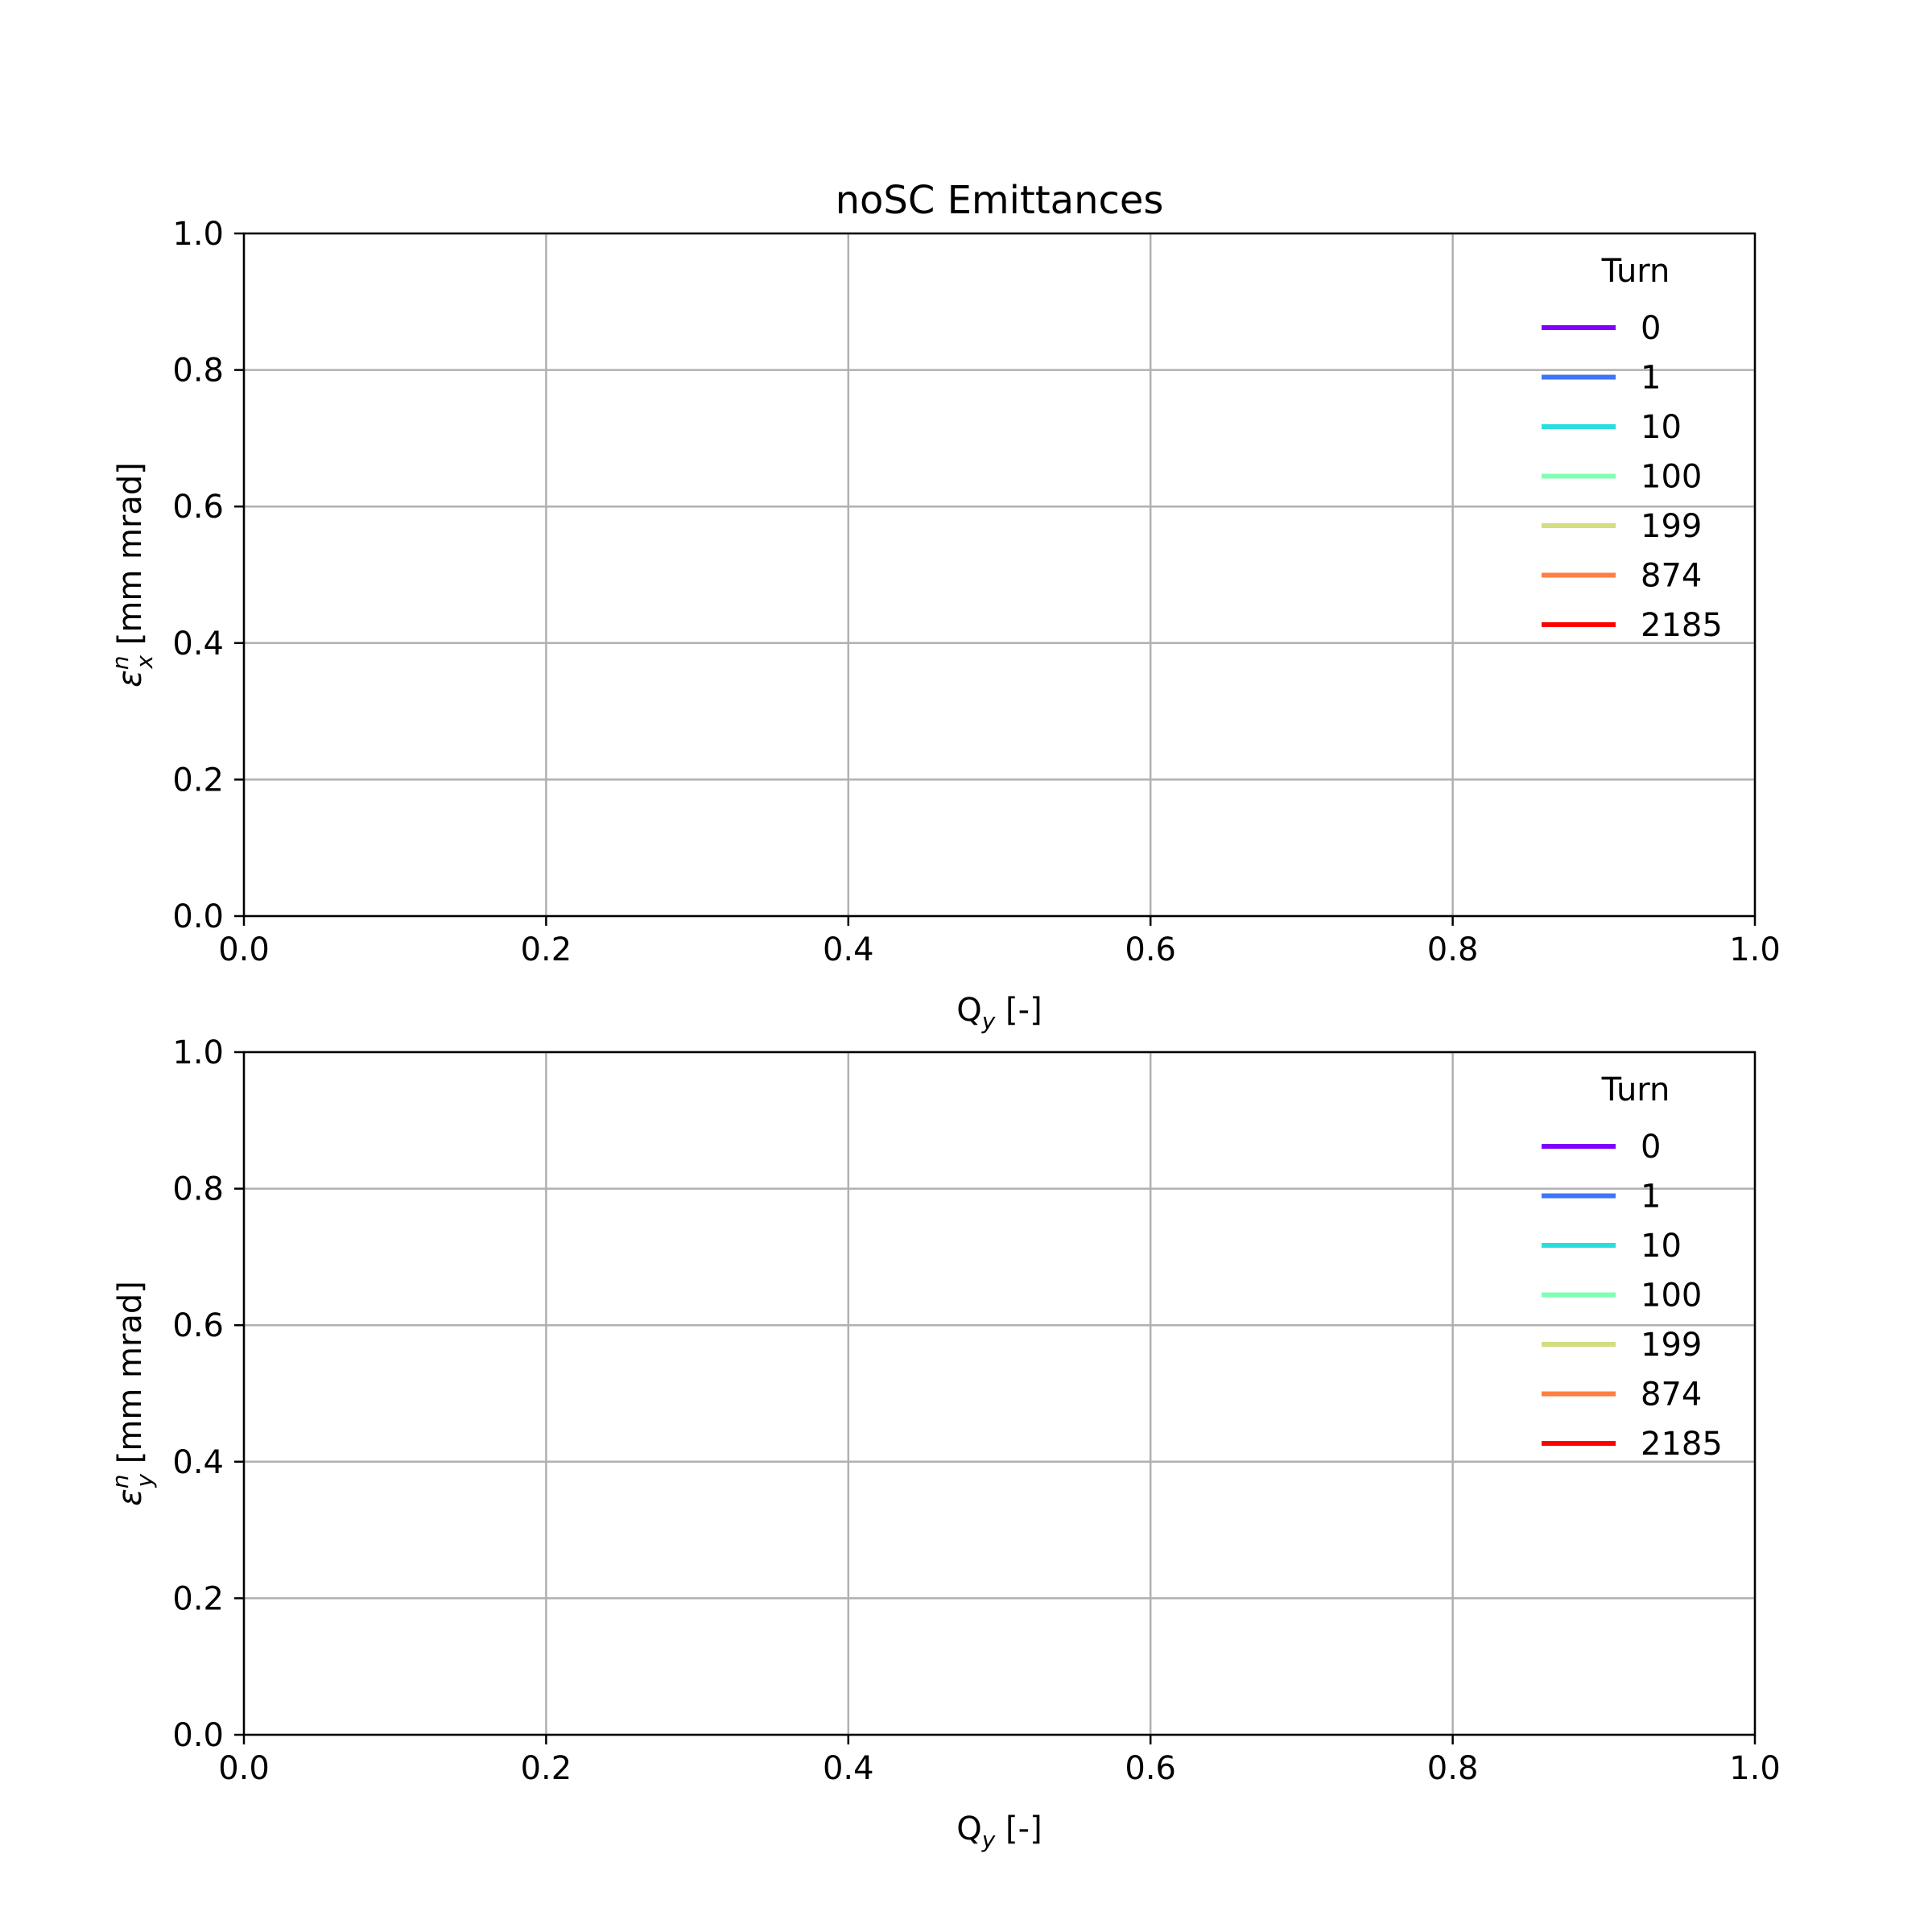 This screenshot has height=1932, width=1932. I want to click on y-axis-label: εnx [mm mrad], so click(132, 574).